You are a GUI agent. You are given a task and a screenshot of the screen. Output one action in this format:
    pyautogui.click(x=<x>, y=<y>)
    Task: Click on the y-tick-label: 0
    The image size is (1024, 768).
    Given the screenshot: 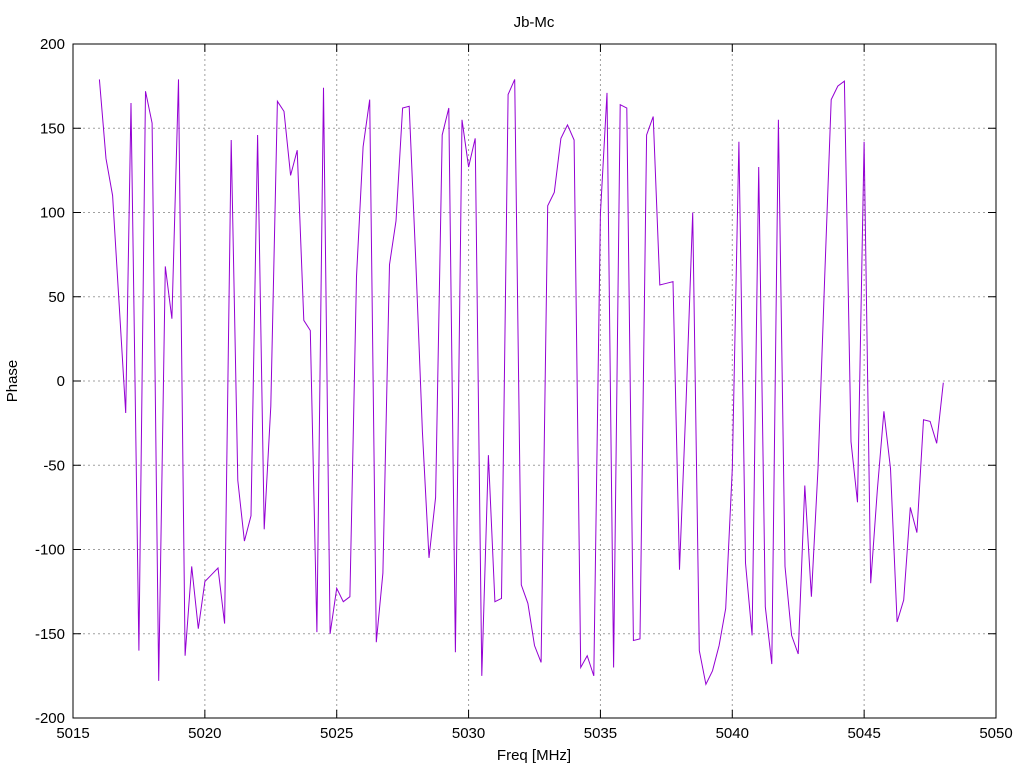 What is the action you would take?
    pyautogui.click(x=61, y=381)
    